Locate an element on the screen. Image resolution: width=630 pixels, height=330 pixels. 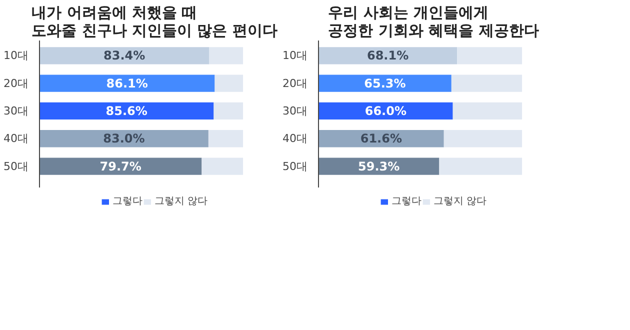
data-label: 59.3% is located at coordinates (379, 166).